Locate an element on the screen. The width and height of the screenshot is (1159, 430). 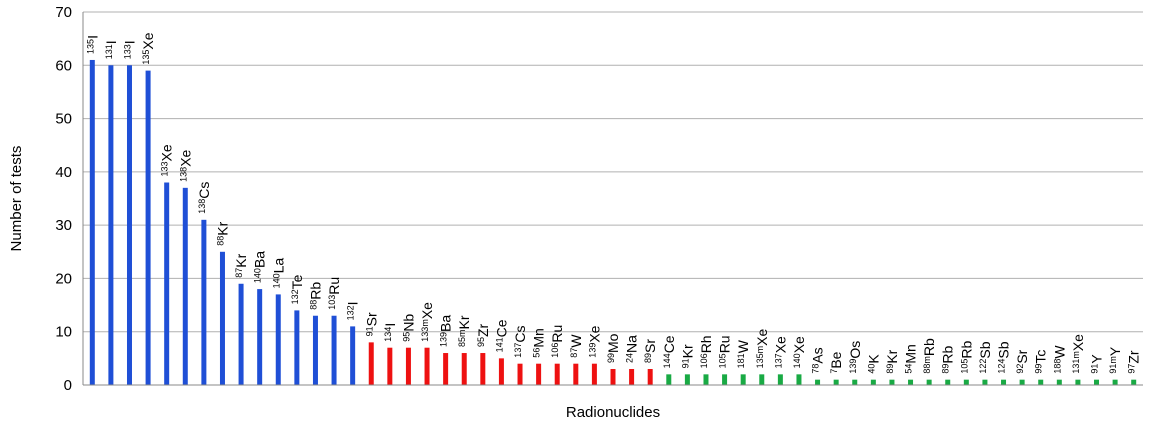
bar-138-Cs is located at coordinates (204, 302).